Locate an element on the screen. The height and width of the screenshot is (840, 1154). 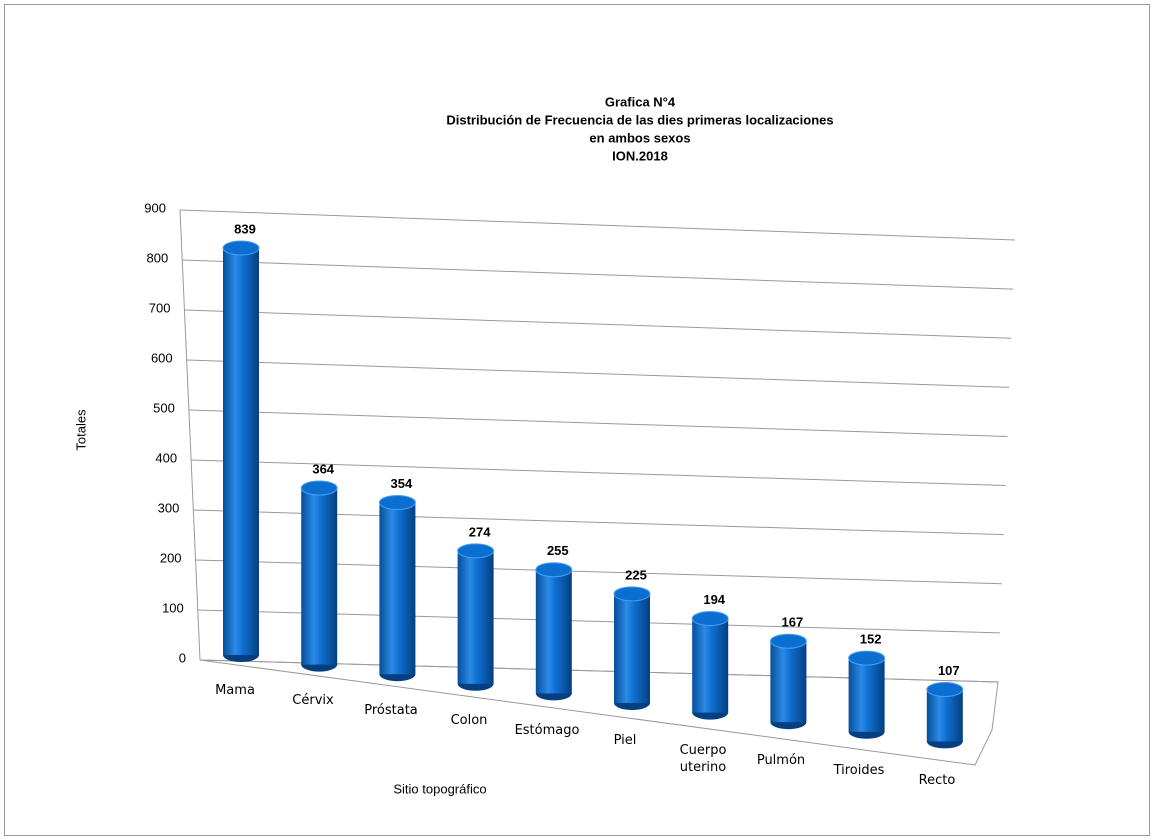
value-label: 167 is located at coordinates (793, 622).